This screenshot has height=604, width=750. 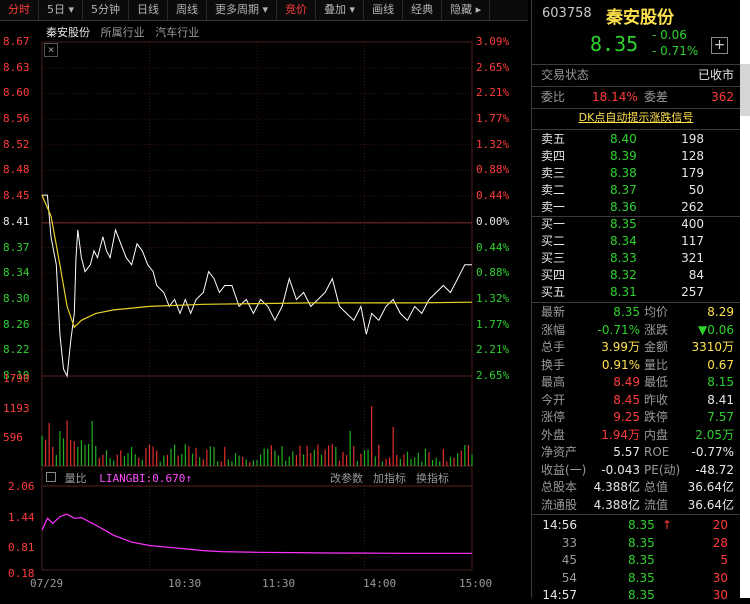 What do you see at coordinates (656, 504) in the screenshot?
I see `stat-label: 流值` at bounding box center [656, 504].